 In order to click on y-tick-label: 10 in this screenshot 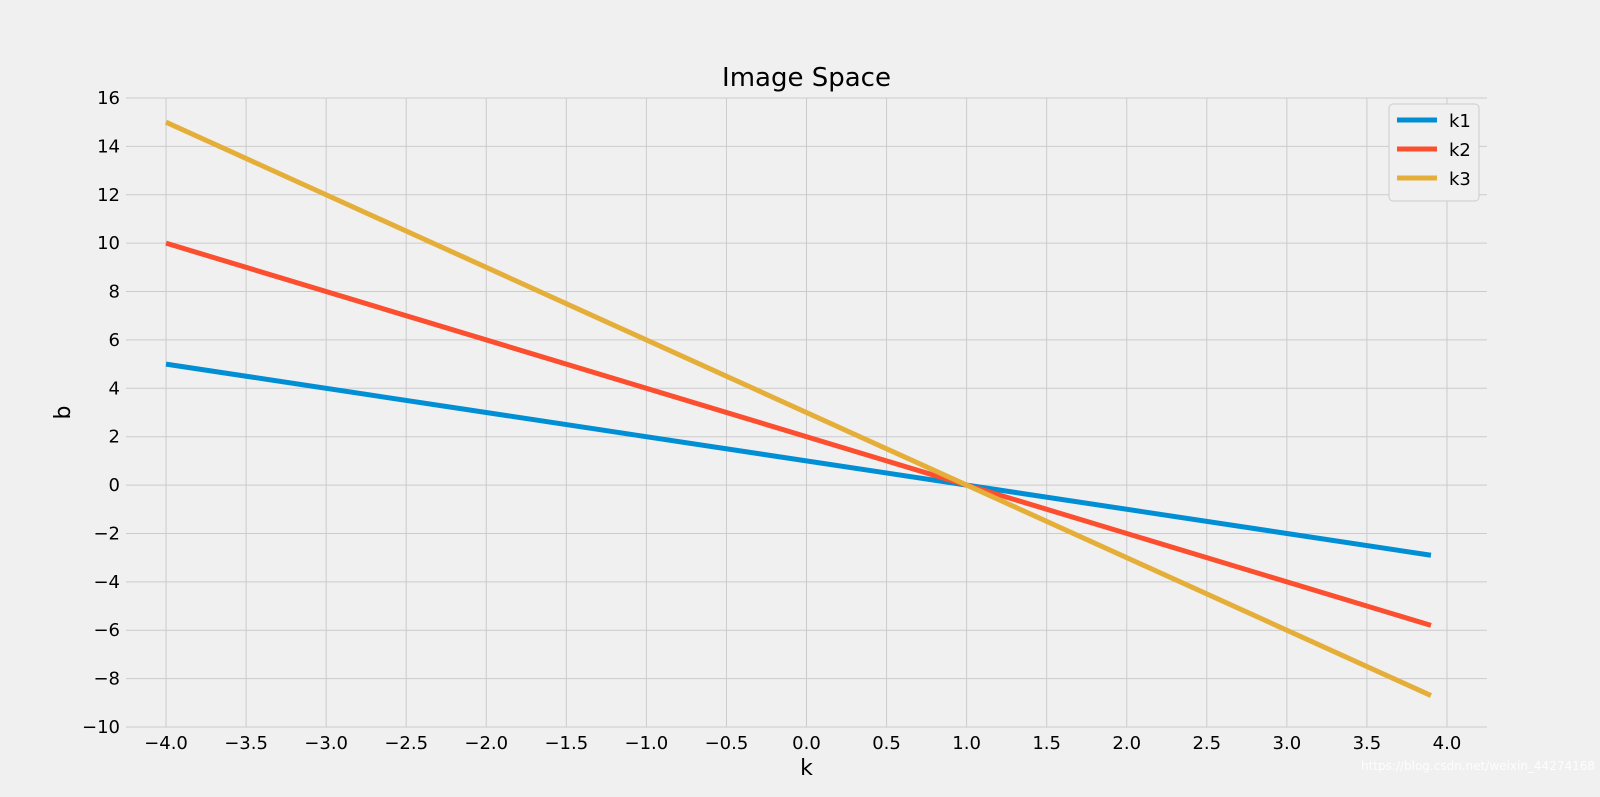, I will do `click(108, 243)`.